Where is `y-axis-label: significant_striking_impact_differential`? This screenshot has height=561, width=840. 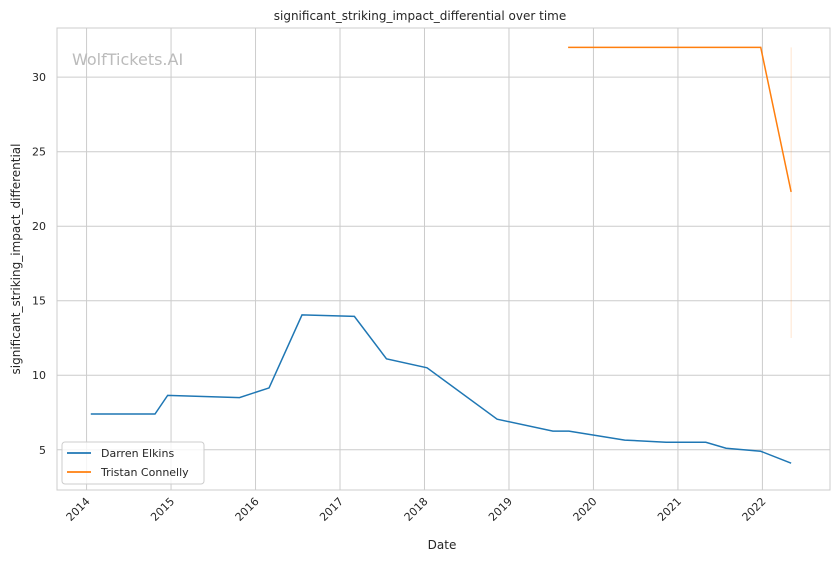
y-axis-label: significant_striking_impact_differential is located at coordinates (16, 259).